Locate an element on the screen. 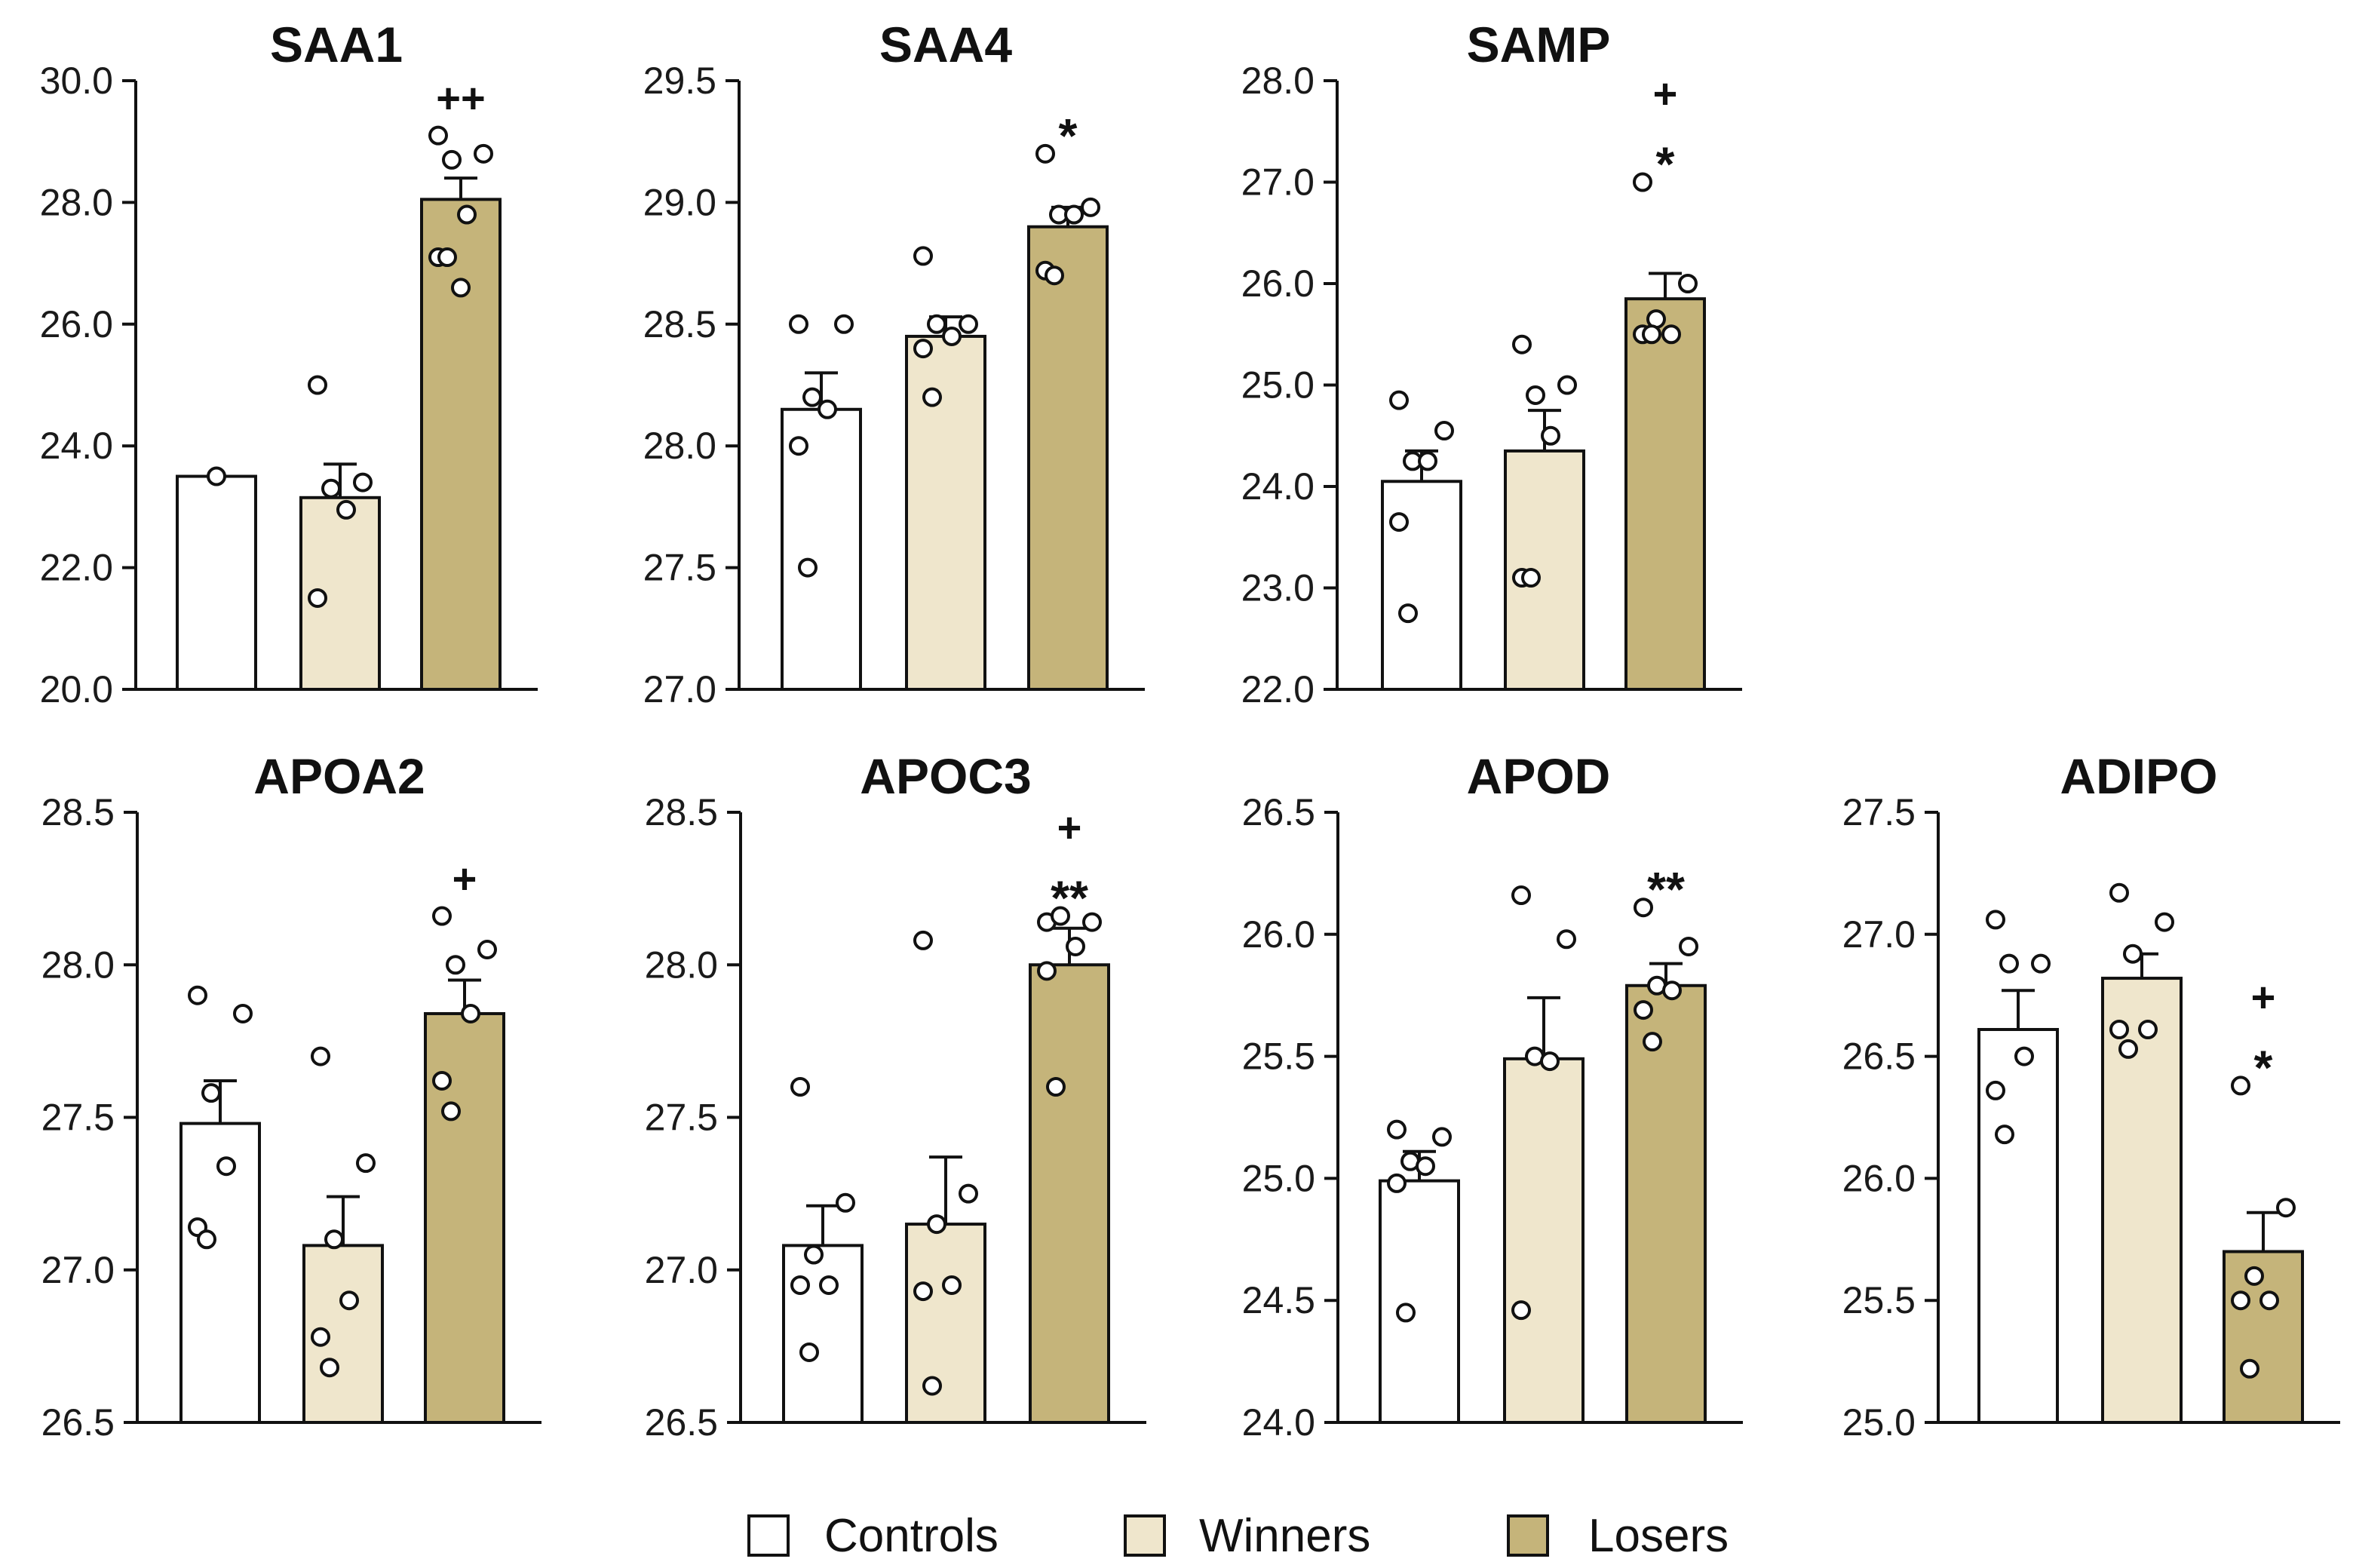  y-tick-label: 25.5 is located at coordinates (1278, 1057).